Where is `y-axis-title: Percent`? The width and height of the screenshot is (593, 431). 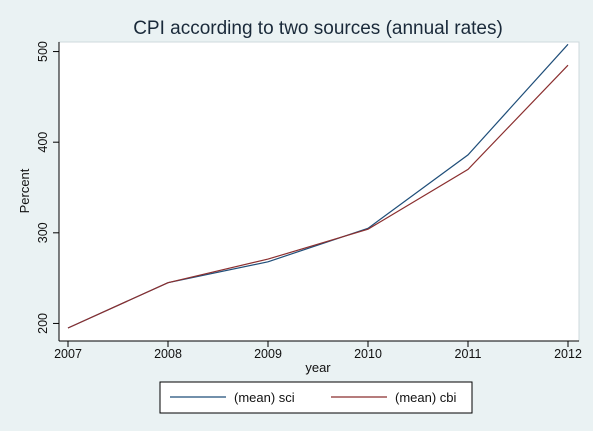 y-axis-title: Percent is located at coordinates (24, 190).